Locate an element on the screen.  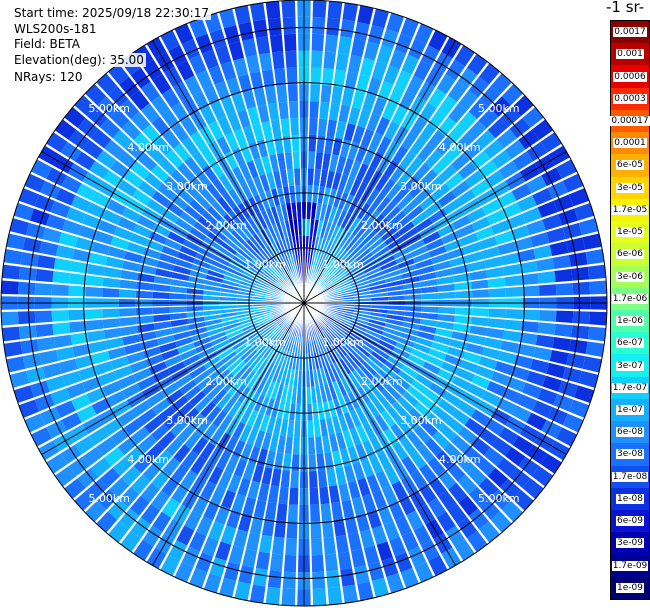
range-ring-label: 5.00km is located at coordinates (499, 498).